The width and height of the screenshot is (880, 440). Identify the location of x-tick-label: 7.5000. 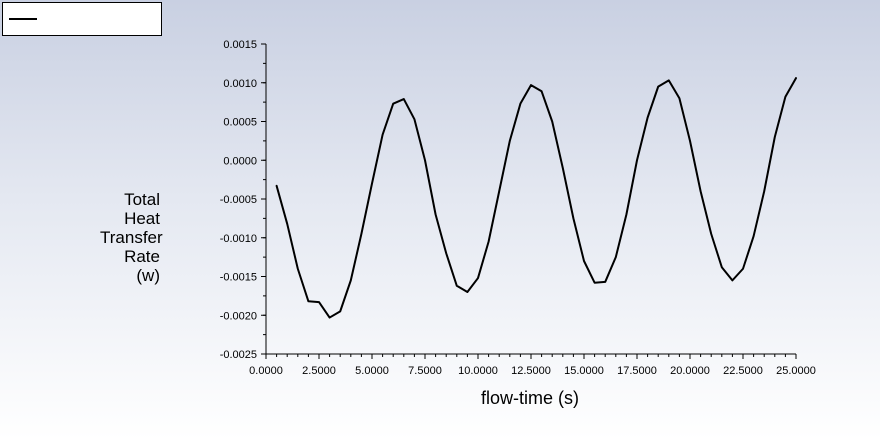
(425, 371).